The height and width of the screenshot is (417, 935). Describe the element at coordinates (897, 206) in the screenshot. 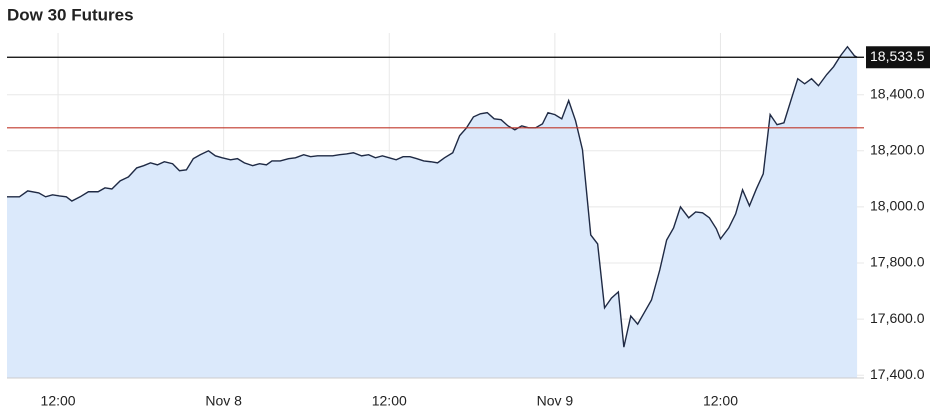

I see `y-tick-label: 18,000.0` at that location.